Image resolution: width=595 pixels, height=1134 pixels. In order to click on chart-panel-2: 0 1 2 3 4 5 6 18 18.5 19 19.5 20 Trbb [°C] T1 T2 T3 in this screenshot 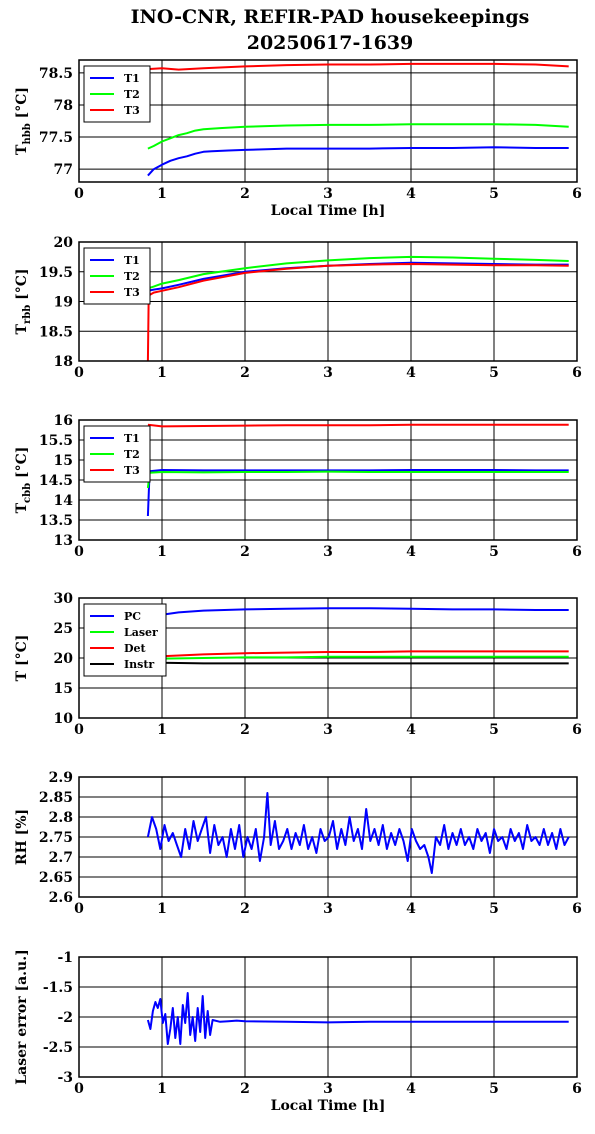, I will do `click(298, 308)`.